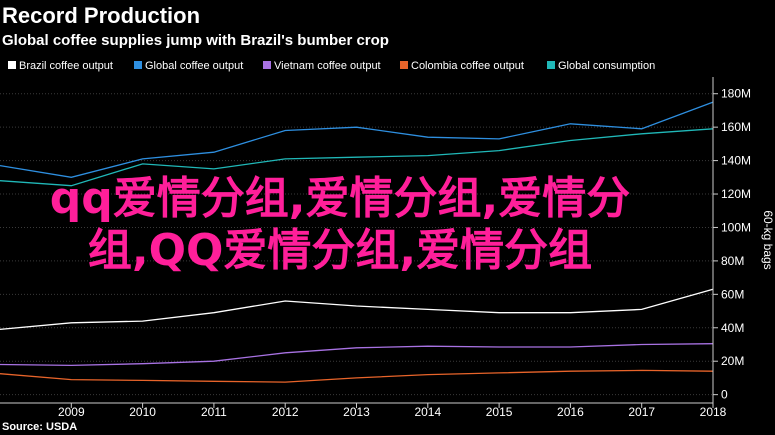  What do you see at coordinates (142, 412) in the screenshot?
I see `x-tick-label: 2010` at bounding box center [142, 412].